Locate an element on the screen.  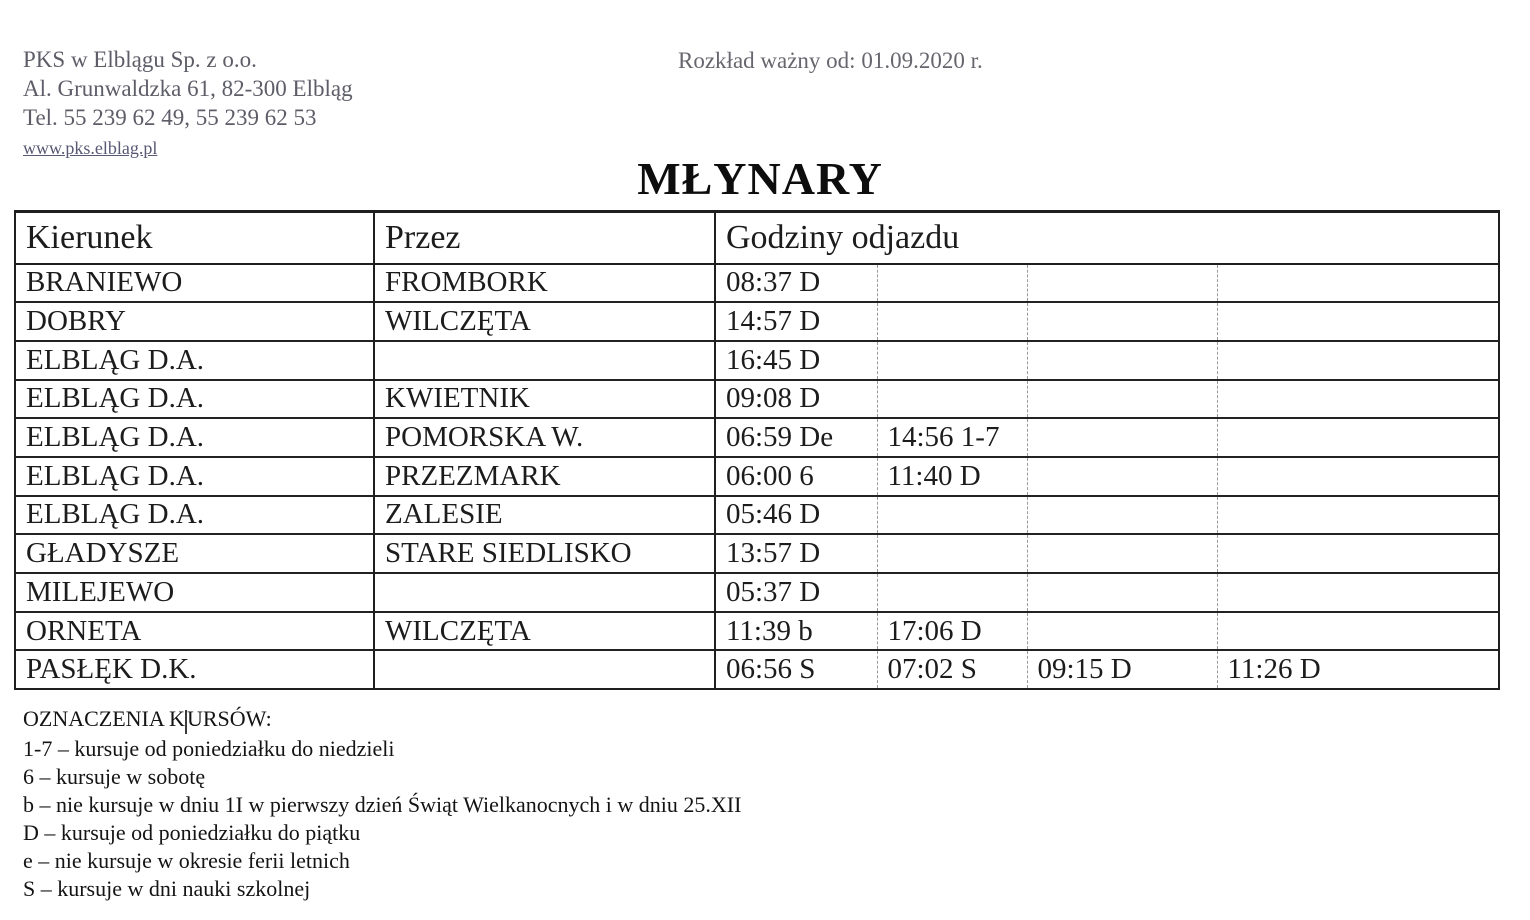
cell-przez: PRZEZMARK is located at coordinates (545, 475).